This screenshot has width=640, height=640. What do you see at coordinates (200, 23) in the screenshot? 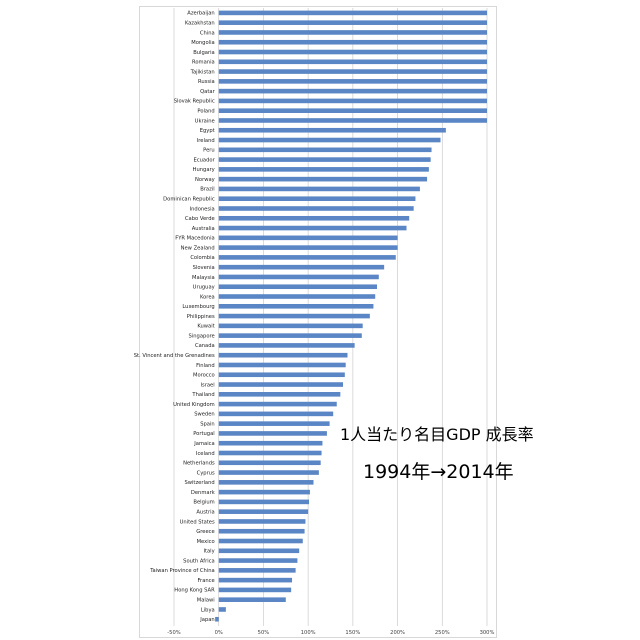
I see `category-label: Kazakhstan` at bounding box center [200, 23].